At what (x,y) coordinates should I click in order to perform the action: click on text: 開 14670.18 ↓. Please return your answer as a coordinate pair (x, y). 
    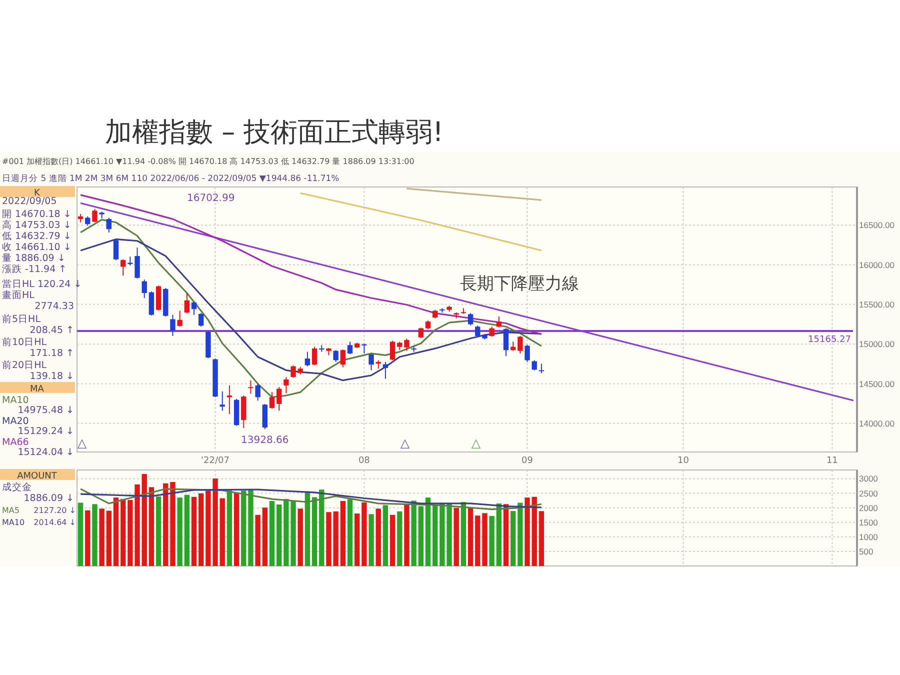
    Looking at the image, I should click on (37, 214).